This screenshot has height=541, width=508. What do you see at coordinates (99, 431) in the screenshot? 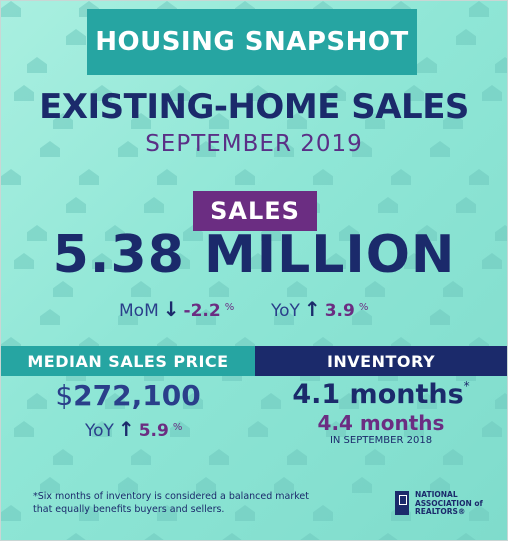
I see `price-yoy-label: YoY` at bounding box center [99, 431].